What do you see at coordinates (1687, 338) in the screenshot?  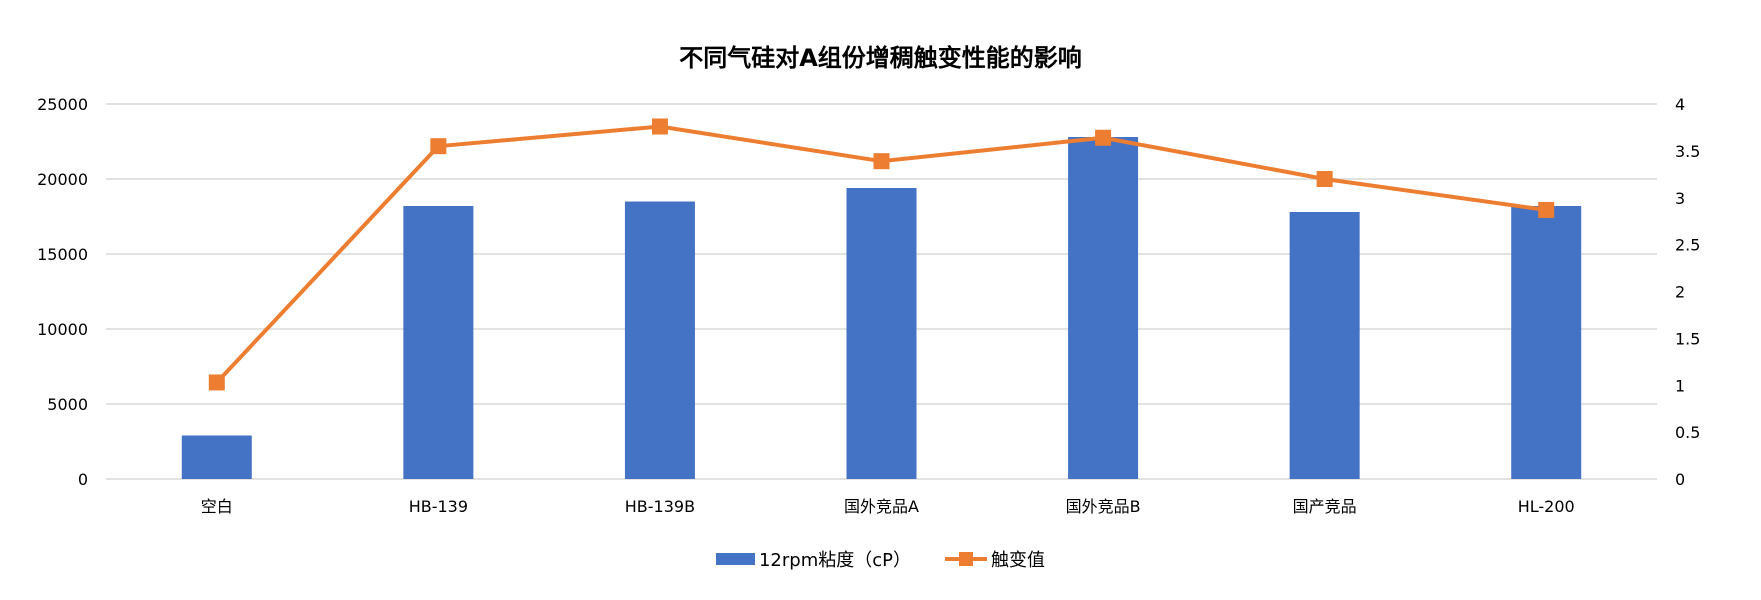 I see `right-axis-tick-label: 1.5` at bounding box center [1687, 338].